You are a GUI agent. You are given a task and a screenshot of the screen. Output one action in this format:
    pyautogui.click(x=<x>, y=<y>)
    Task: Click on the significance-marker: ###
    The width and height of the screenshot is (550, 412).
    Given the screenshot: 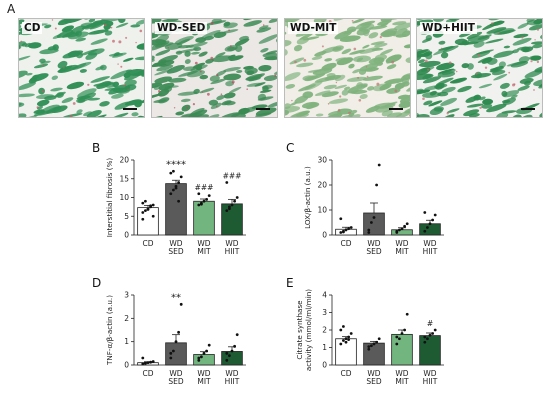 What is the action you would take?
    pyautogui.click(x=232, y=176)
    